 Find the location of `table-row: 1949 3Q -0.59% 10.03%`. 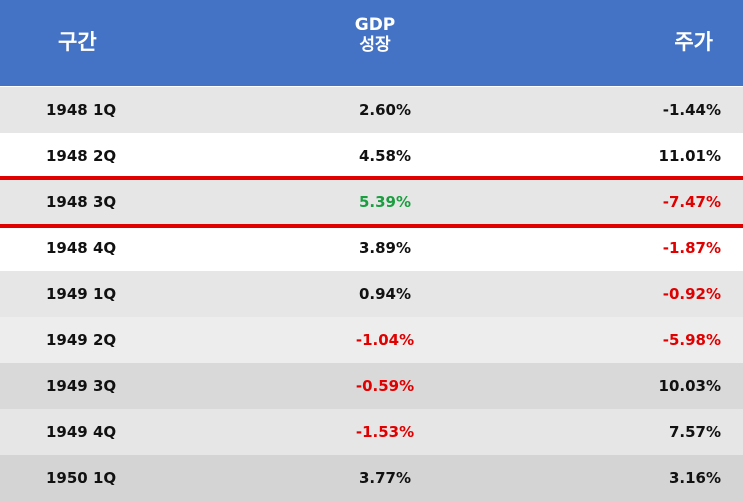

table-row: 1949 3Q -0.59% 10.03% is located at coordinates (371, 386).